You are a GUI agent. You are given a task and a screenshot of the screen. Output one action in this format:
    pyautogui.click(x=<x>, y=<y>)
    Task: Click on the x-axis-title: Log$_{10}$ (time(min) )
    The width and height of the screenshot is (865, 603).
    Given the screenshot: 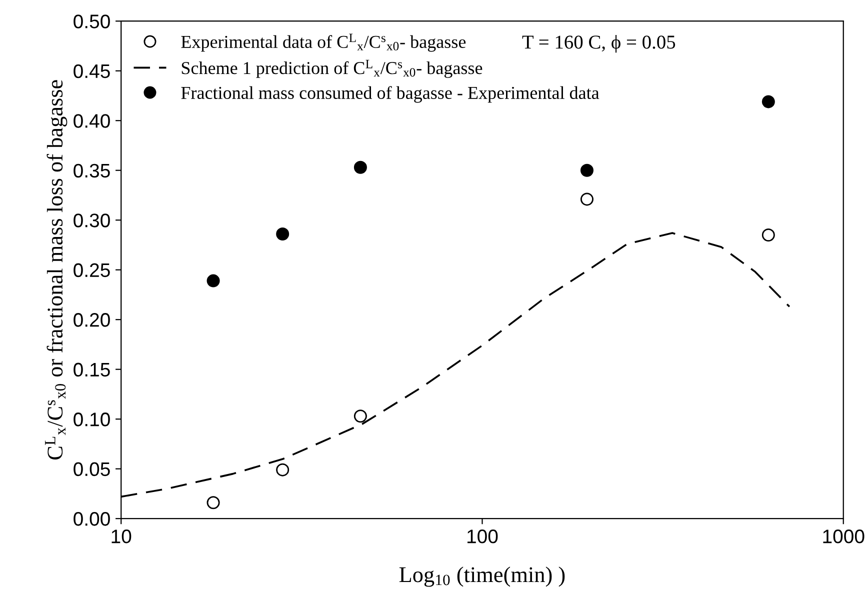 What is the action you would take?
    pyautogui.click(x=482, y=576)
    